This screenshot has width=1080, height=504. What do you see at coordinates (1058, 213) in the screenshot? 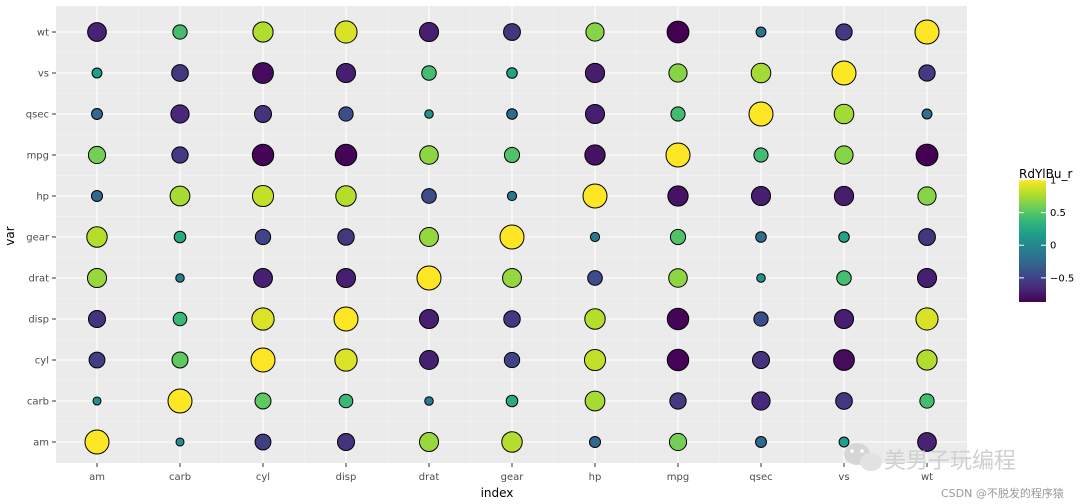
I see `legend-tick-label: 0.5` at bounding box center [1058, 213].